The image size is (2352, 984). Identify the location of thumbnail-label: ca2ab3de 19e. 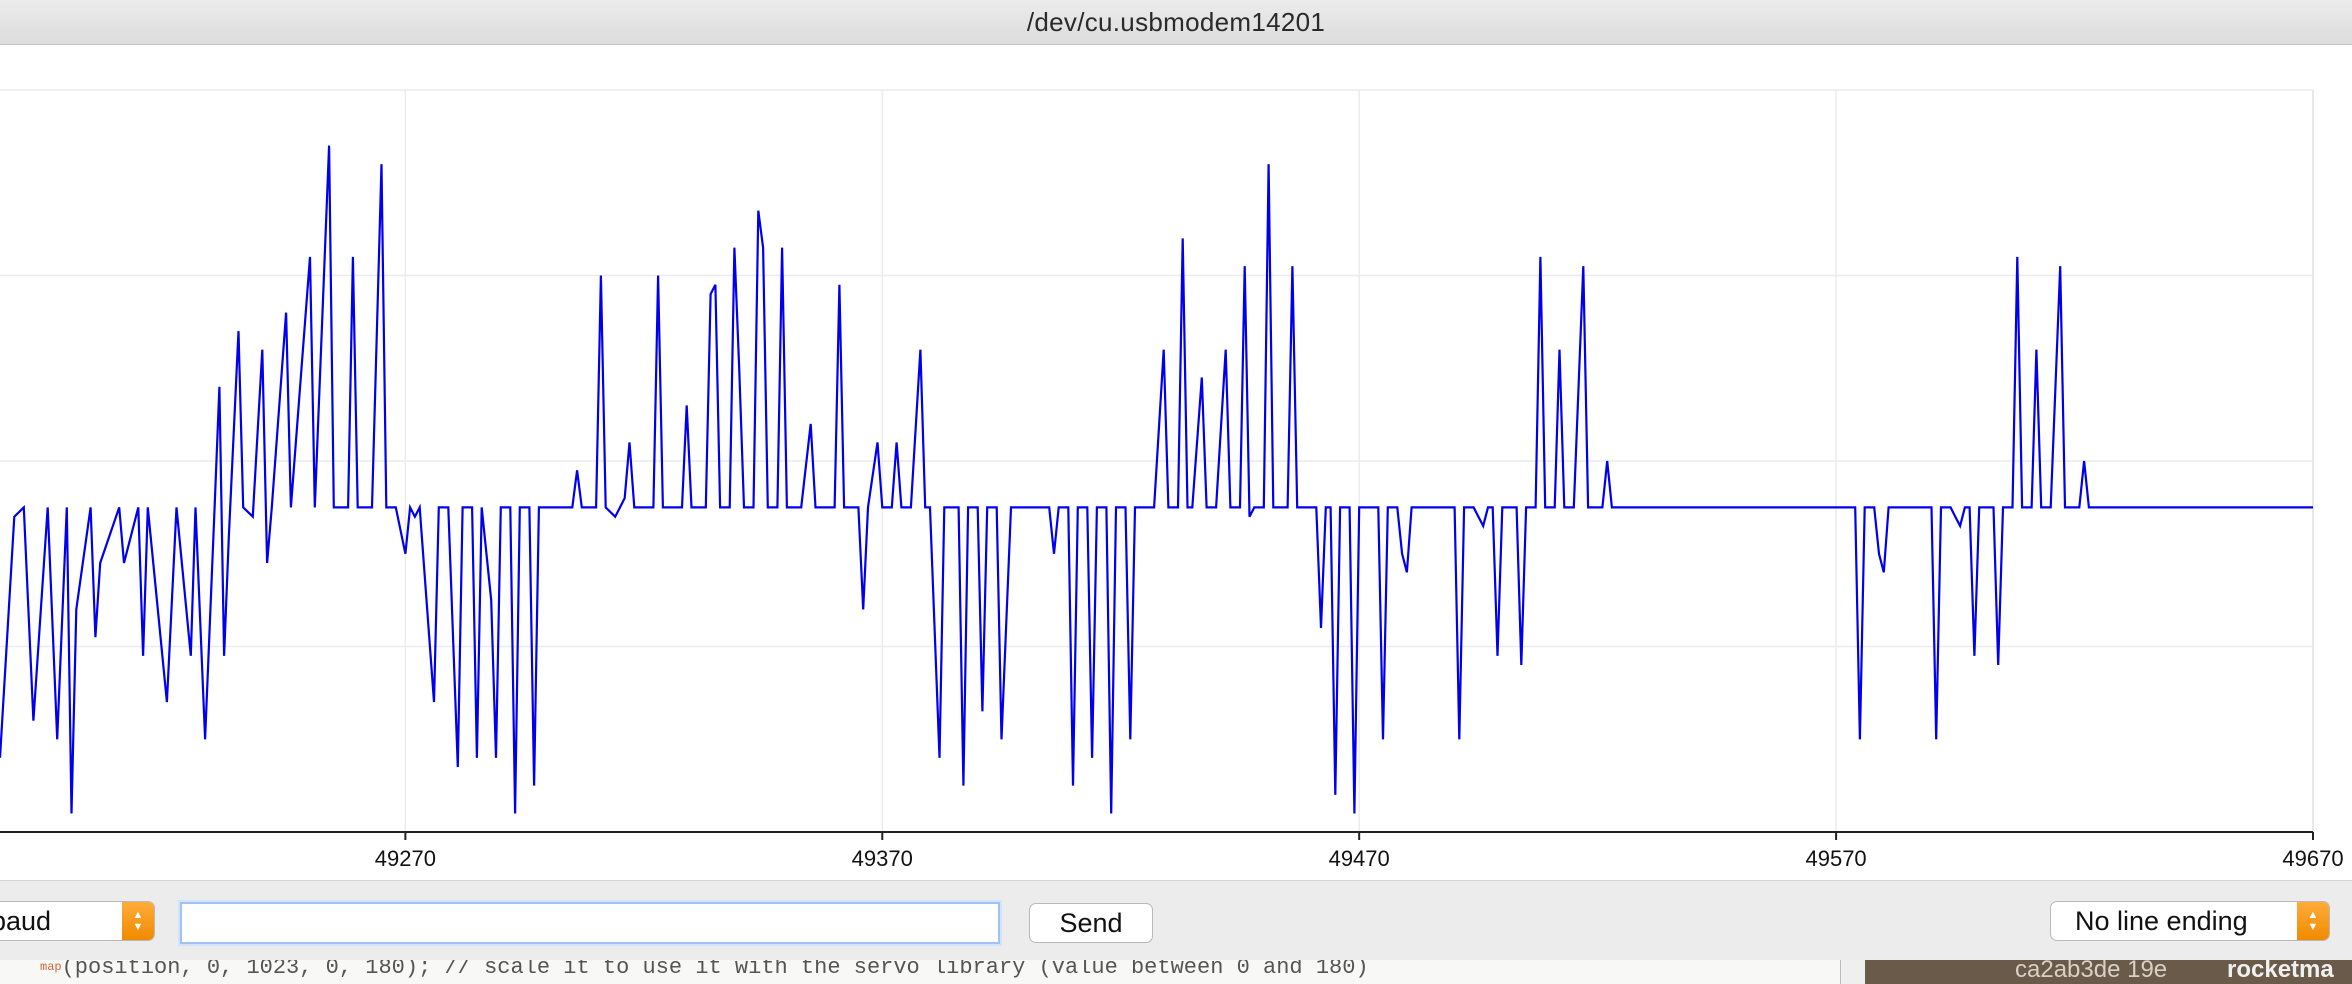
(2091, 971).